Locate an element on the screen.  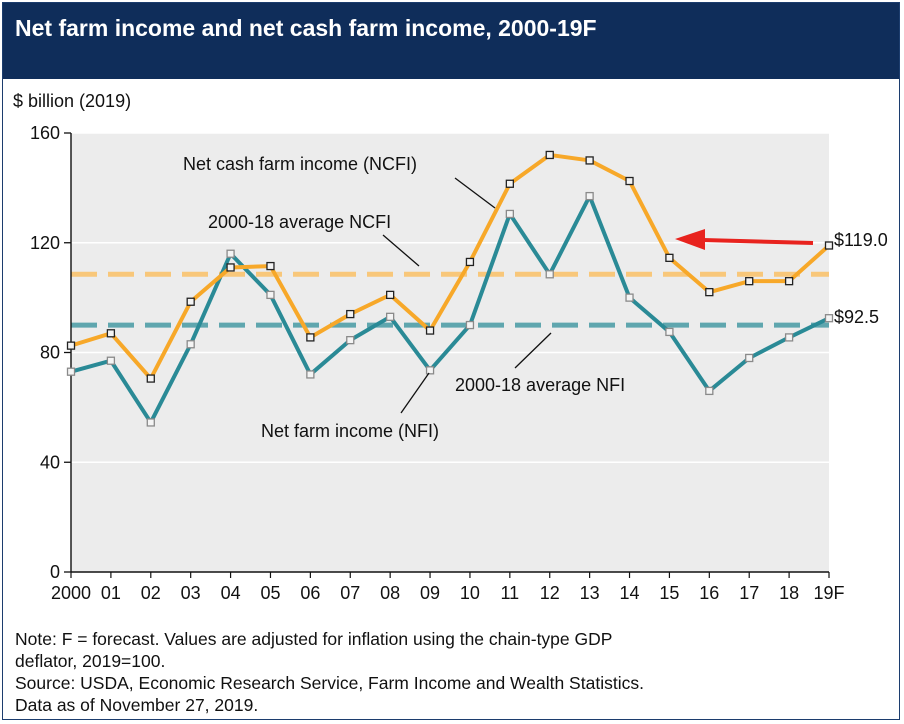
source-line-2: Data as of November 27, 2019. is located at coordinates (137, 705).